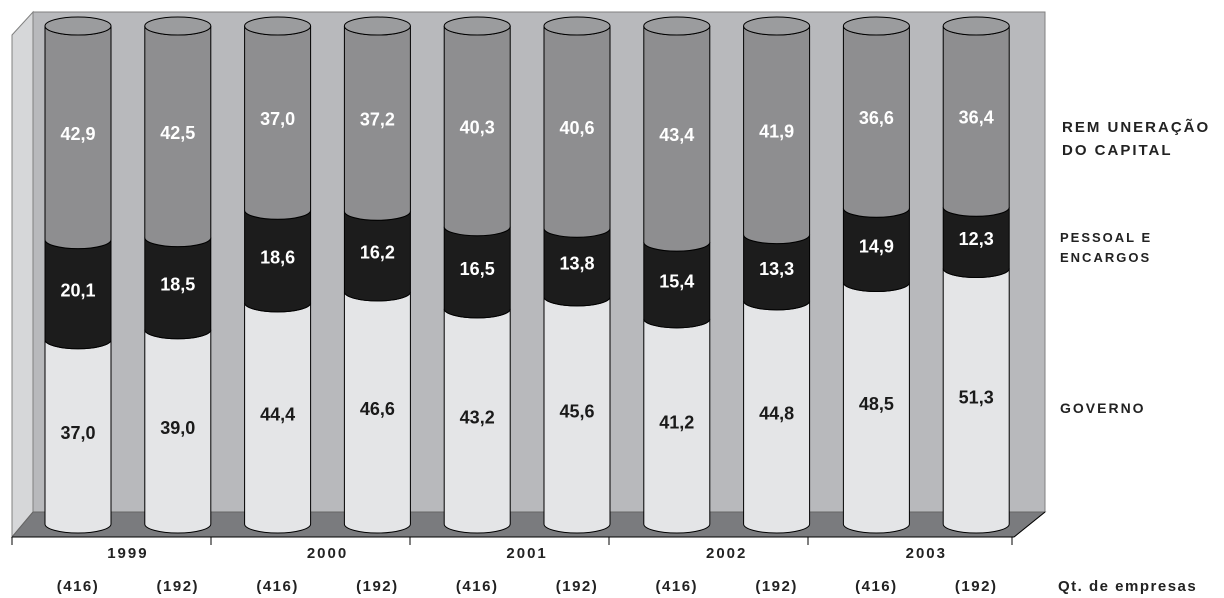 This screenshot has height=598, width=1224. I want to click on value-label-2-9: 14,9, so click(876, 246).